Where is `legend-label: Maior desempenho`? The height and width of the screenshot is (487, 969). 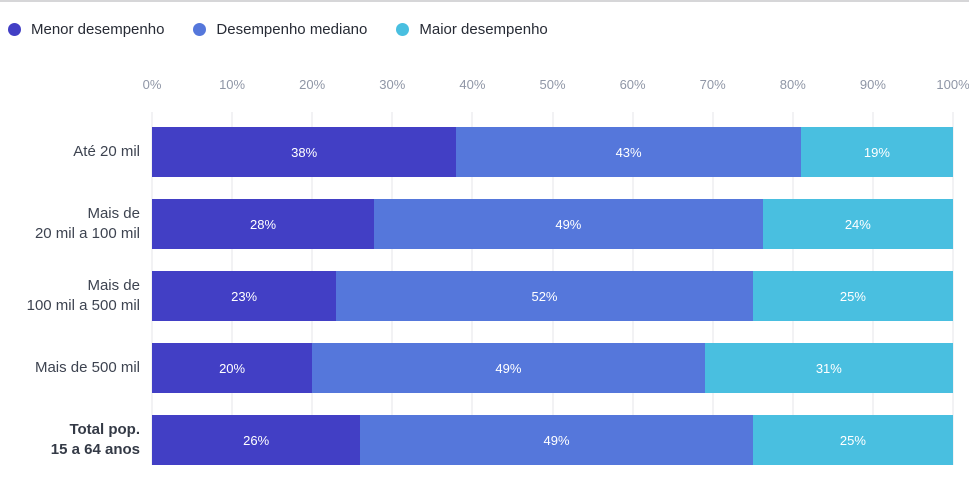
legend-label: Maior desempenho is located at coordinates (483, 29).